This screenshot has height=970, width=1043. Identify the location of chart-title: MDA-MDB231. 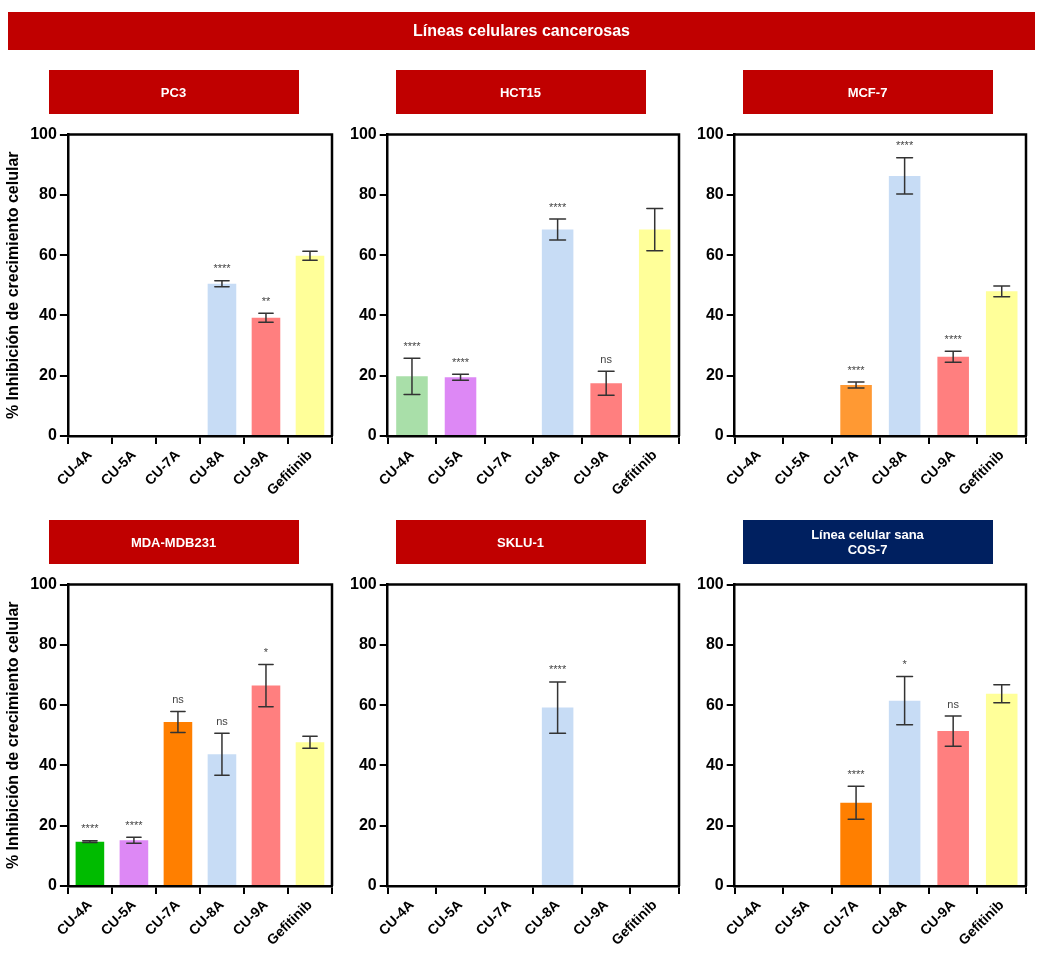
(173, 542).